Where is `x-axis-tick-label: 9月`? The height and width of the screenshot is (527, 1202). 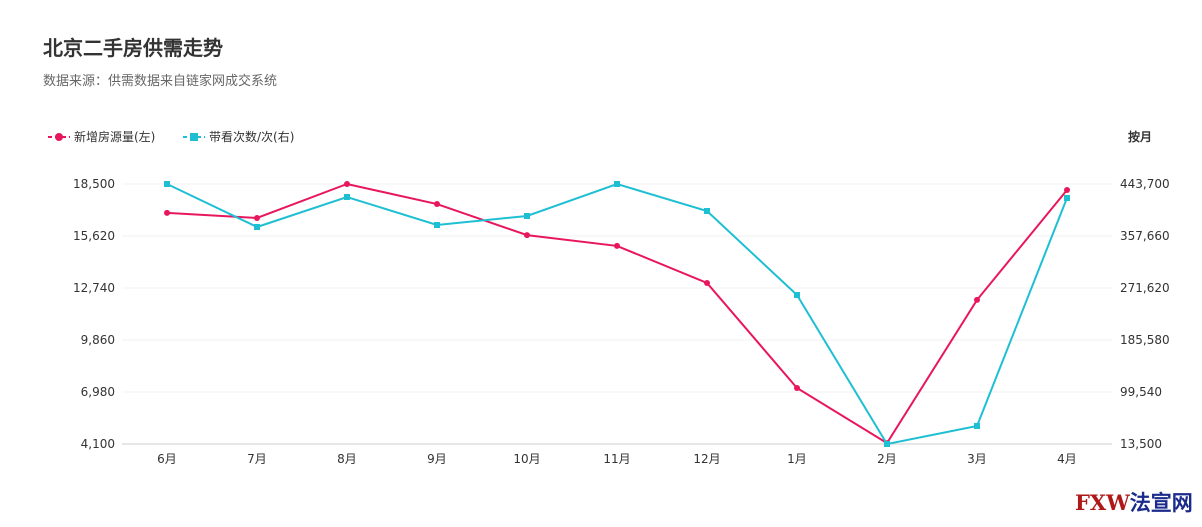 x-axis-tick-label: 9月 is located at coordinates (437, 459).